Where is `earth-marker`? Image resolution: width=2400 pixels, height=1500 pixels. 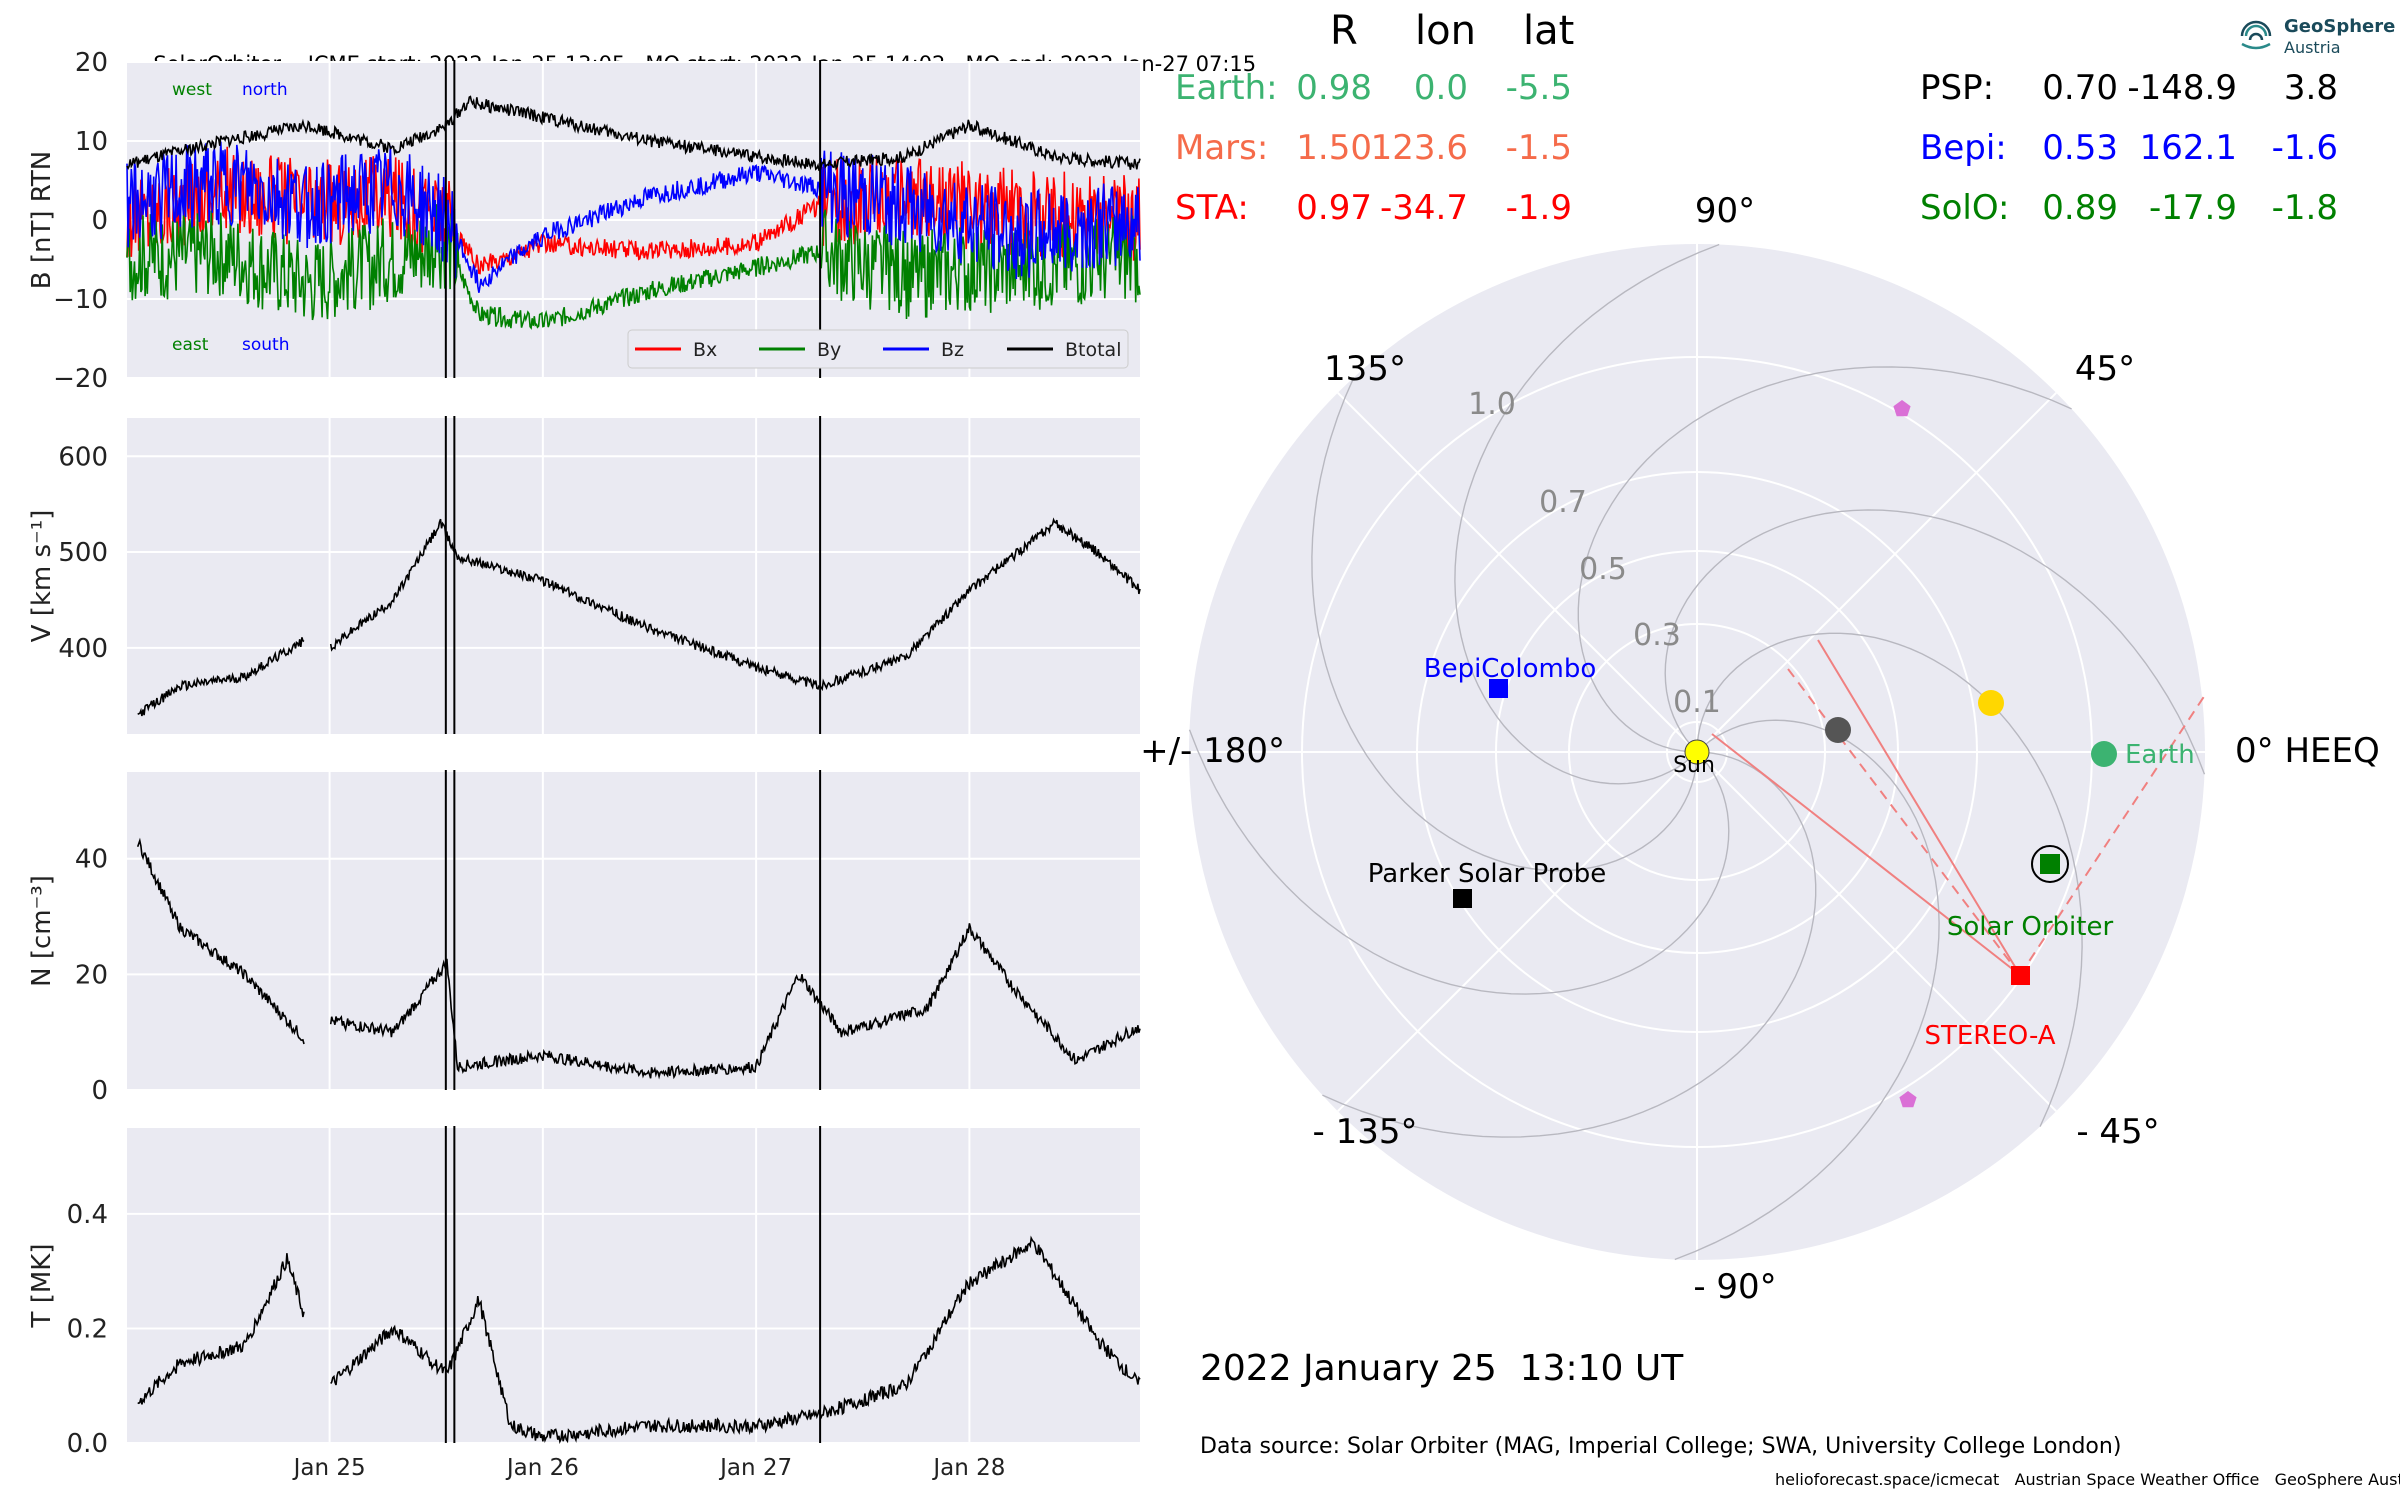 earth-marker is located at coordinates (2104, 754).